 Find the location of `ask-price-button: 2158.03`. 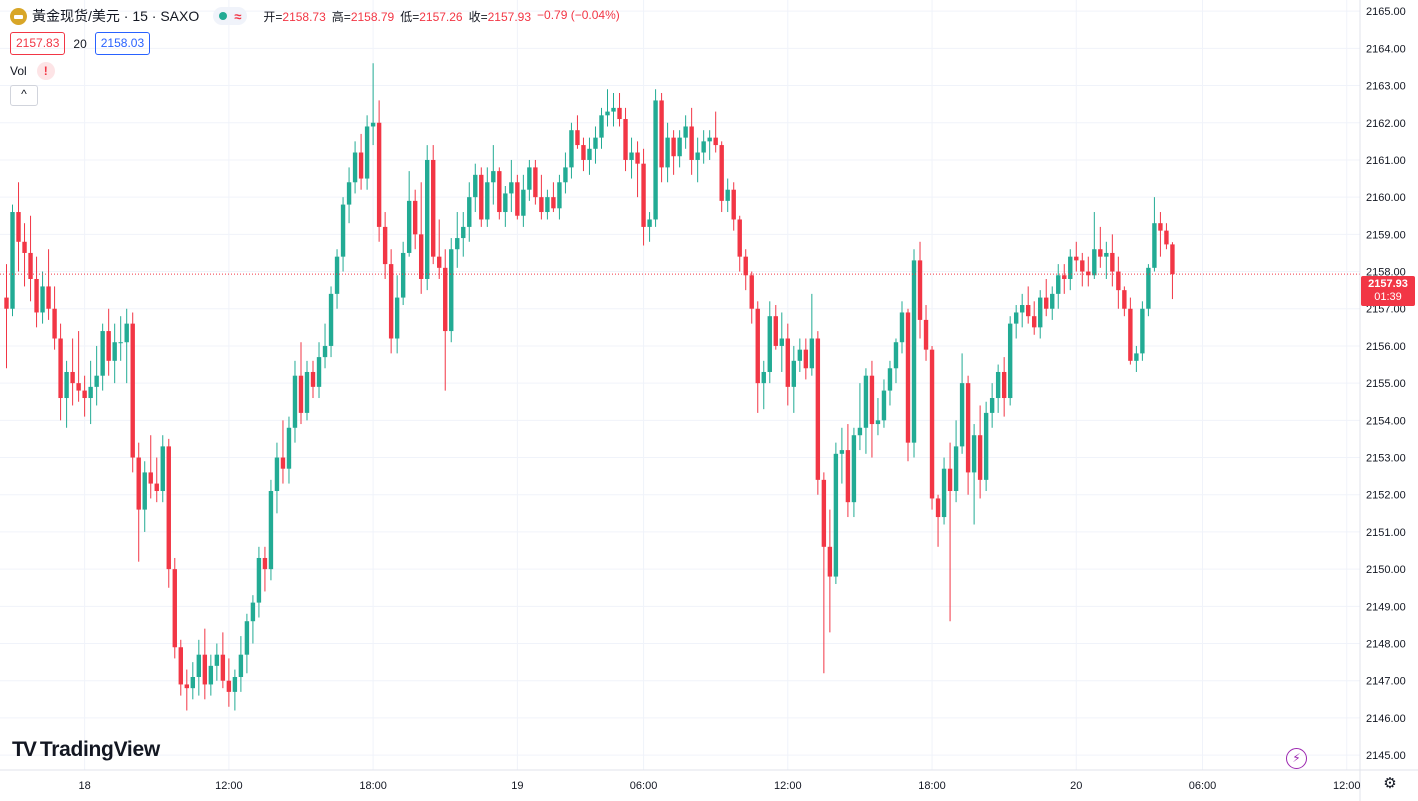

ask-price-button: 2158.03 is located at coordinates (122, 43).